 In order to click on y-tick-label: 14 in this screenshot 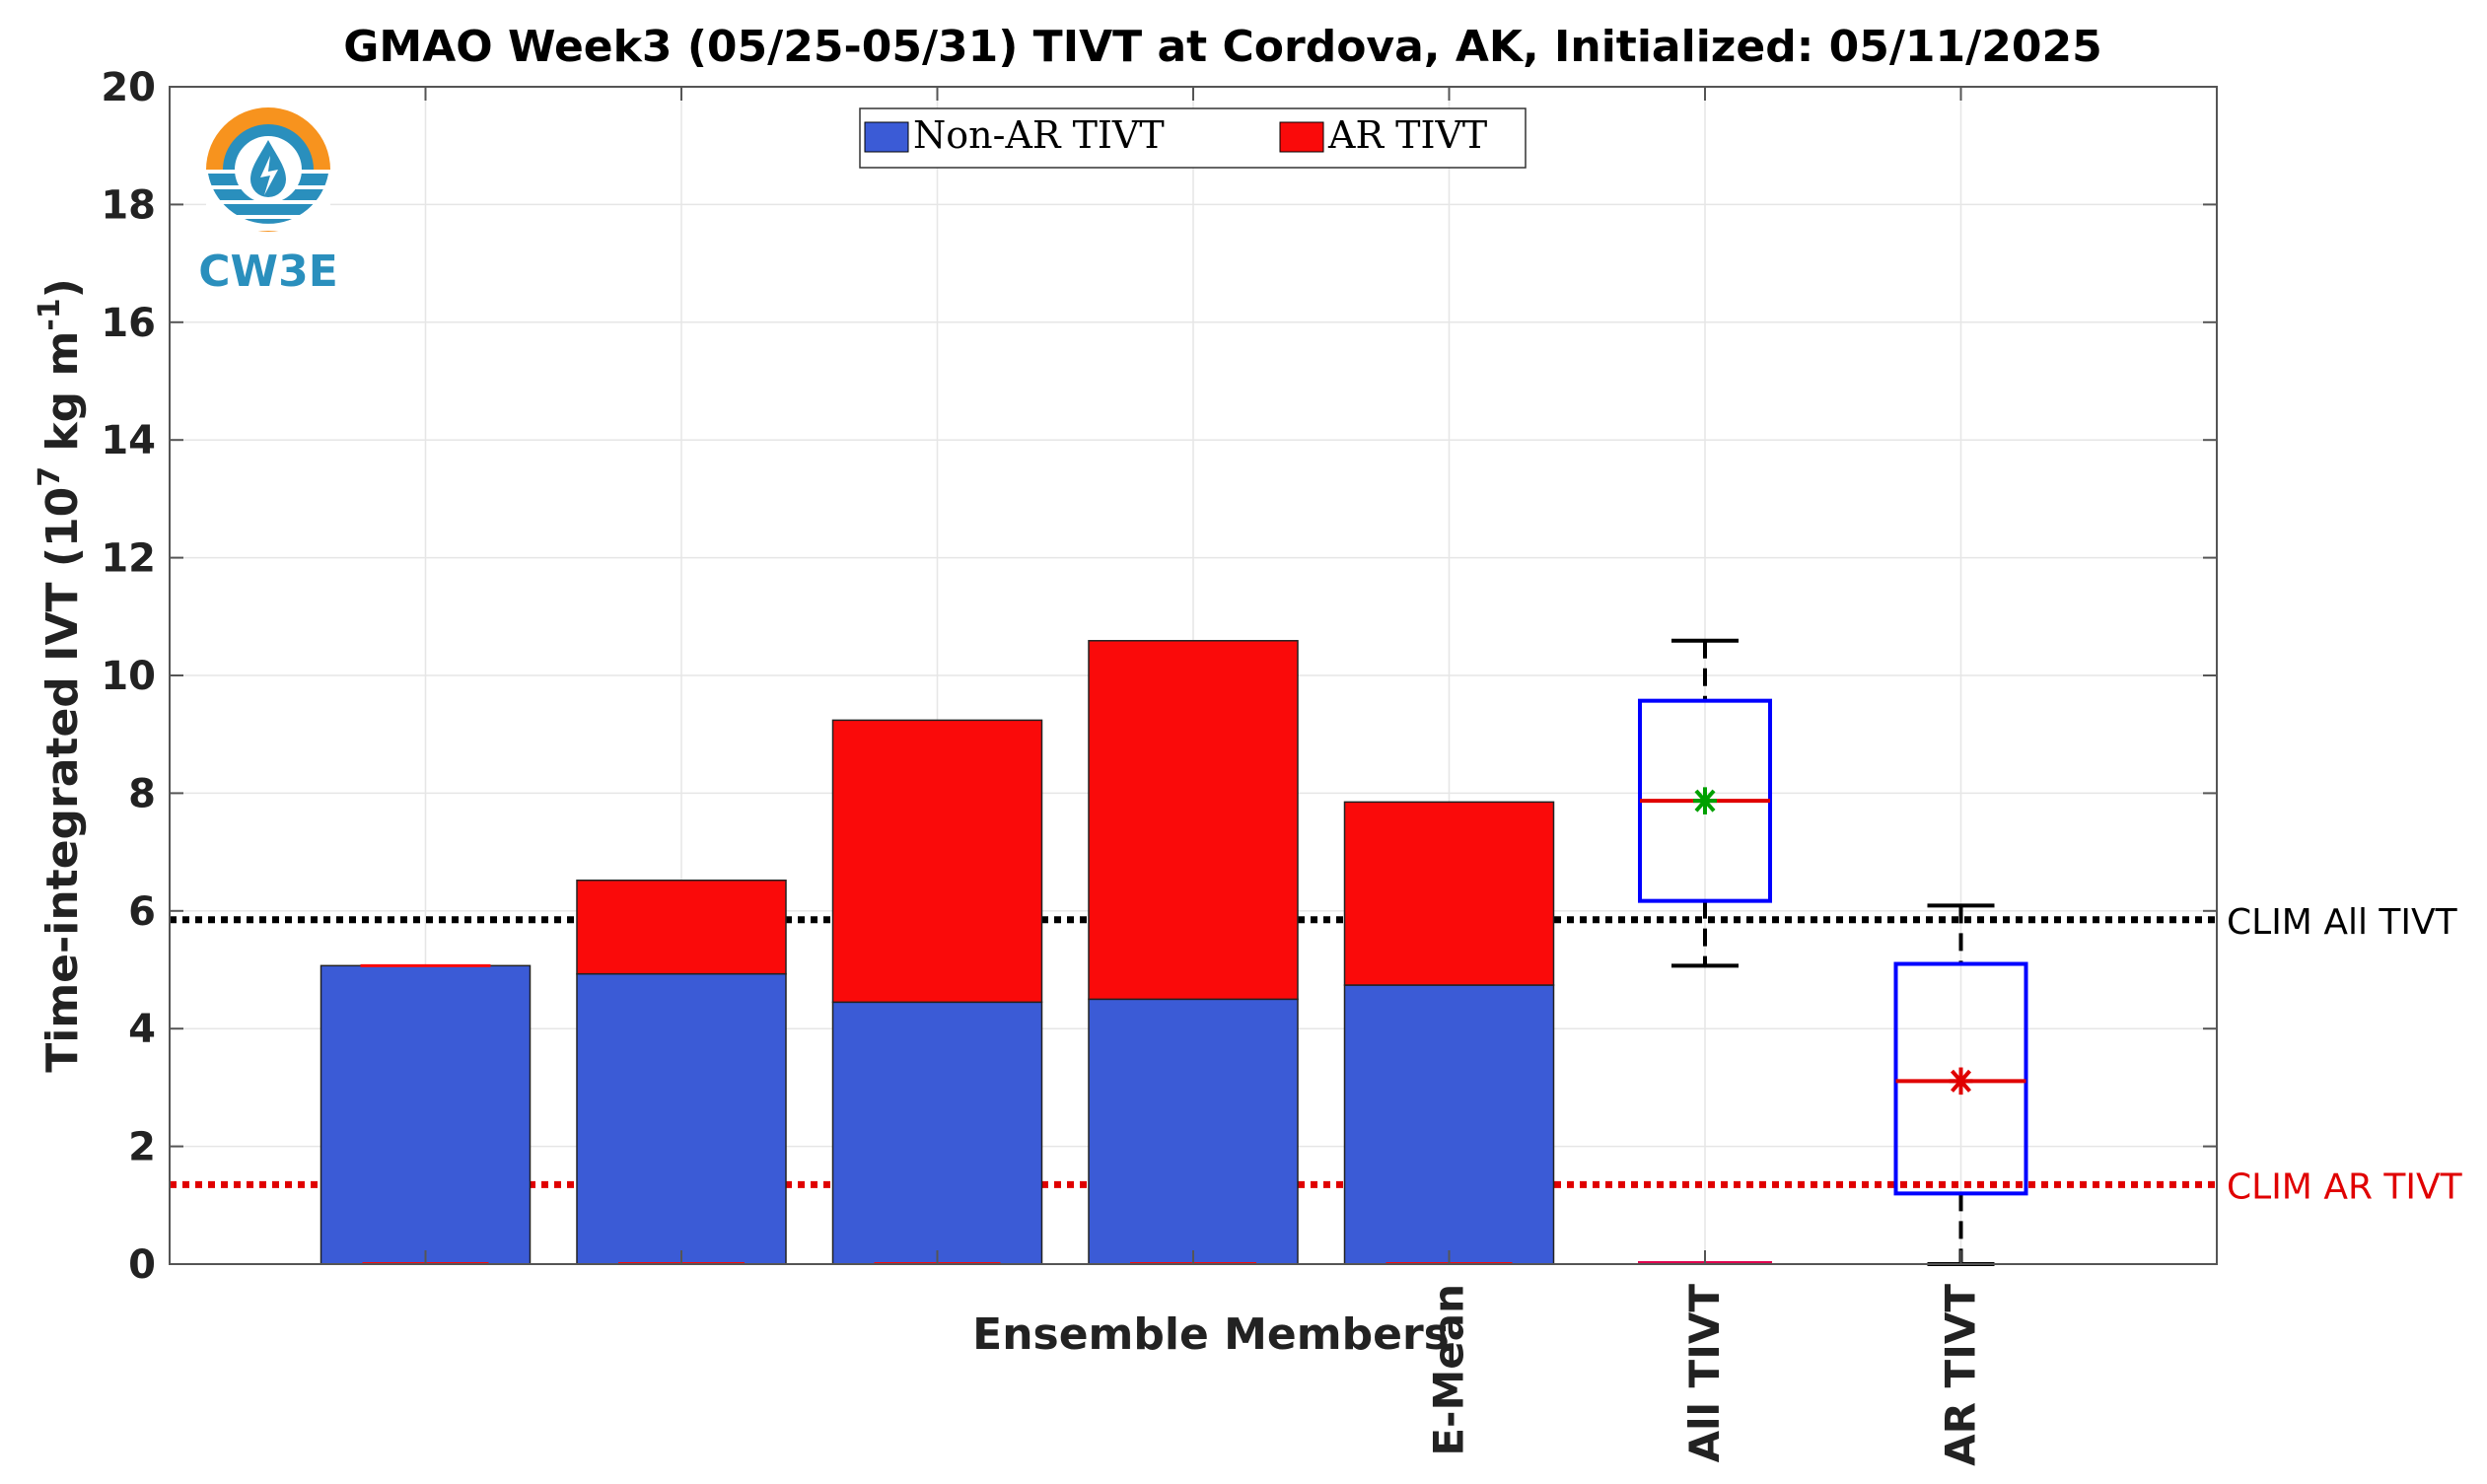, I will do `click(128, 440)`.